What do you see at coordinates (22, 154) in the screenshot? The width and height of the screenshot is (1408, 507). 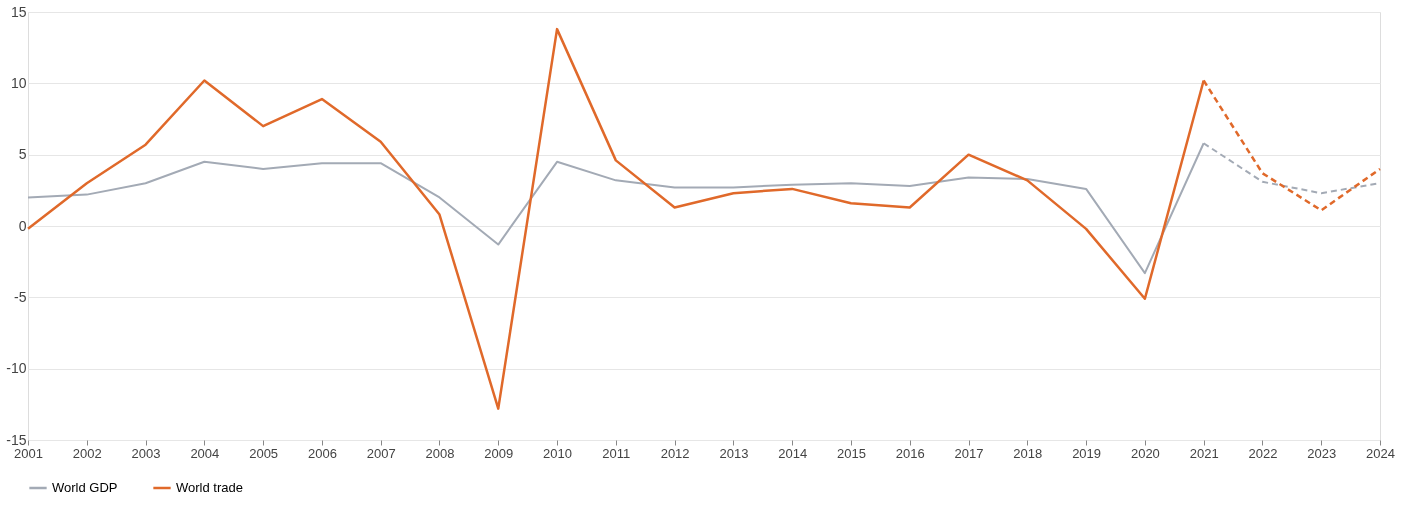 I see `y-tick-label: 5` at bounding box center [22, 154].